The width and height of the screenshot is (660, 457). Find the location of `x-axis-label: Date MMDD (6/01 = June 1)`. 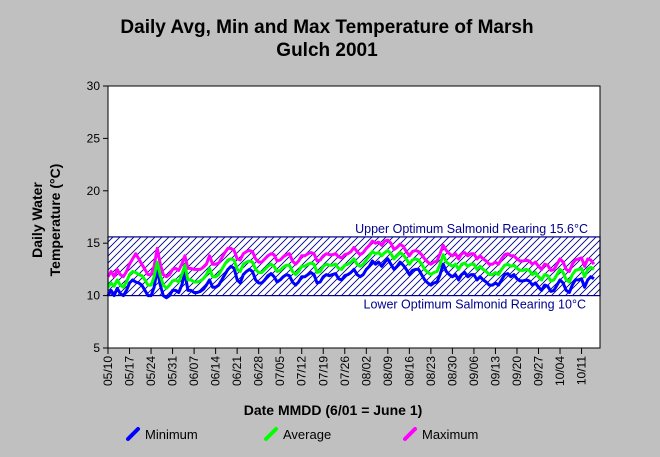

x-axis-label: Date MMDD (6/01 = June 1) is located at coordinates (333, 410).